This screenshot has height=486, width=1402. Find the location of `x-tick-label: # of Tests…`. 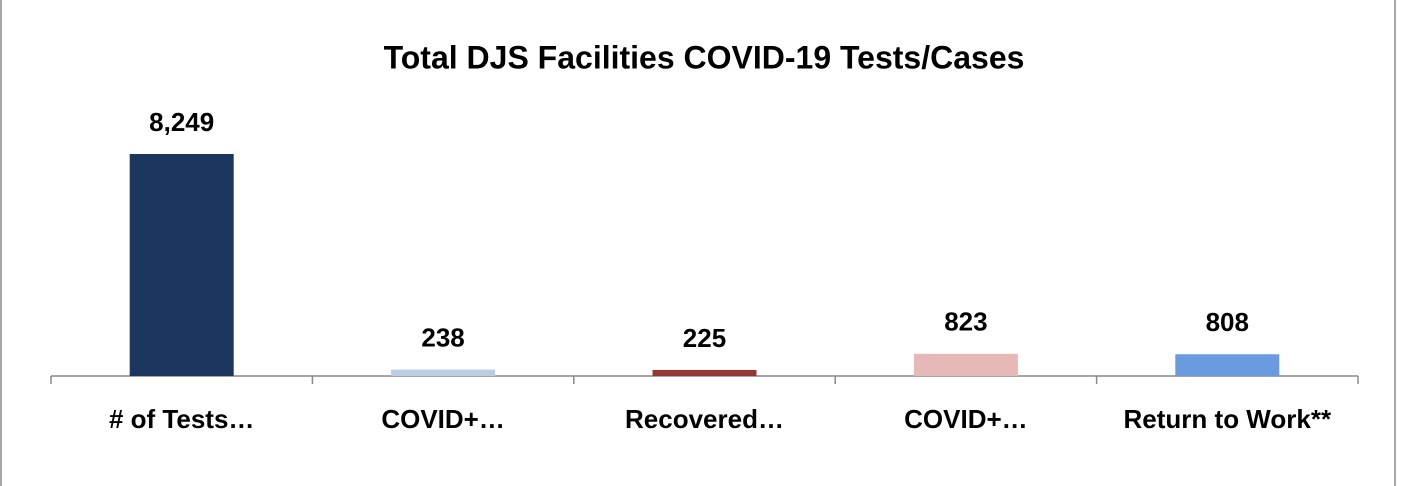

x-tick-label: # of Tests… is located at coordinates (181, 419).